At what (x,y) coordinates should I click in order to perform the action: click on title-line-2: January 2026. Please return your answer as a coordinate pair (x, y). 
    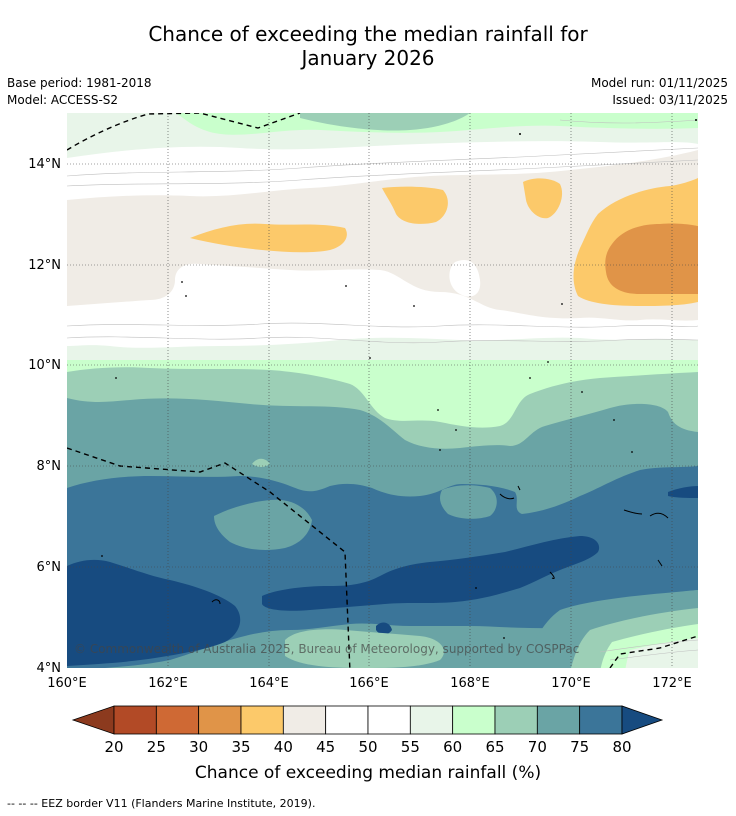
    Looking at the image, I should click on (368, 58).